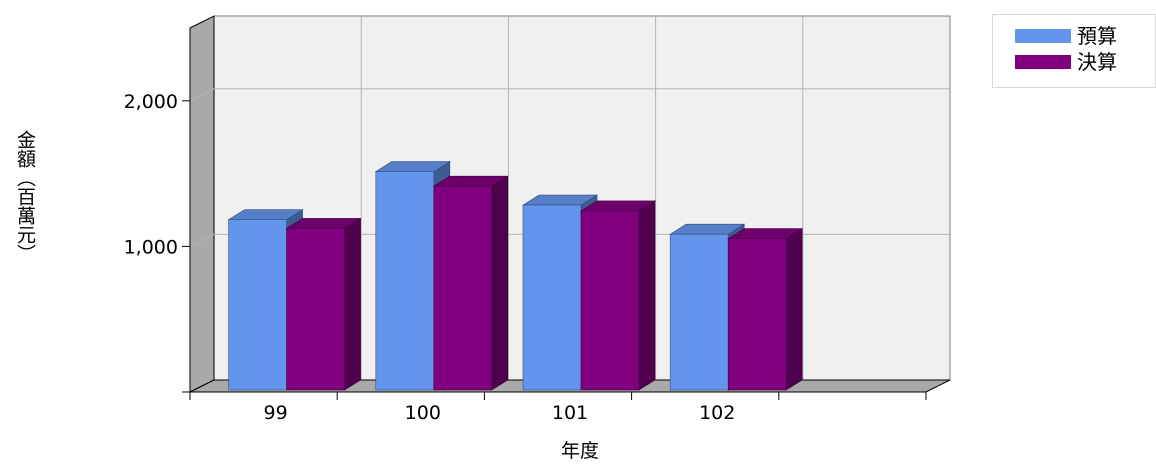  Describe the element at coordinates (25, 196) in the screenshot. I see `y-axis-label: 金額（百萬元）` at that location.